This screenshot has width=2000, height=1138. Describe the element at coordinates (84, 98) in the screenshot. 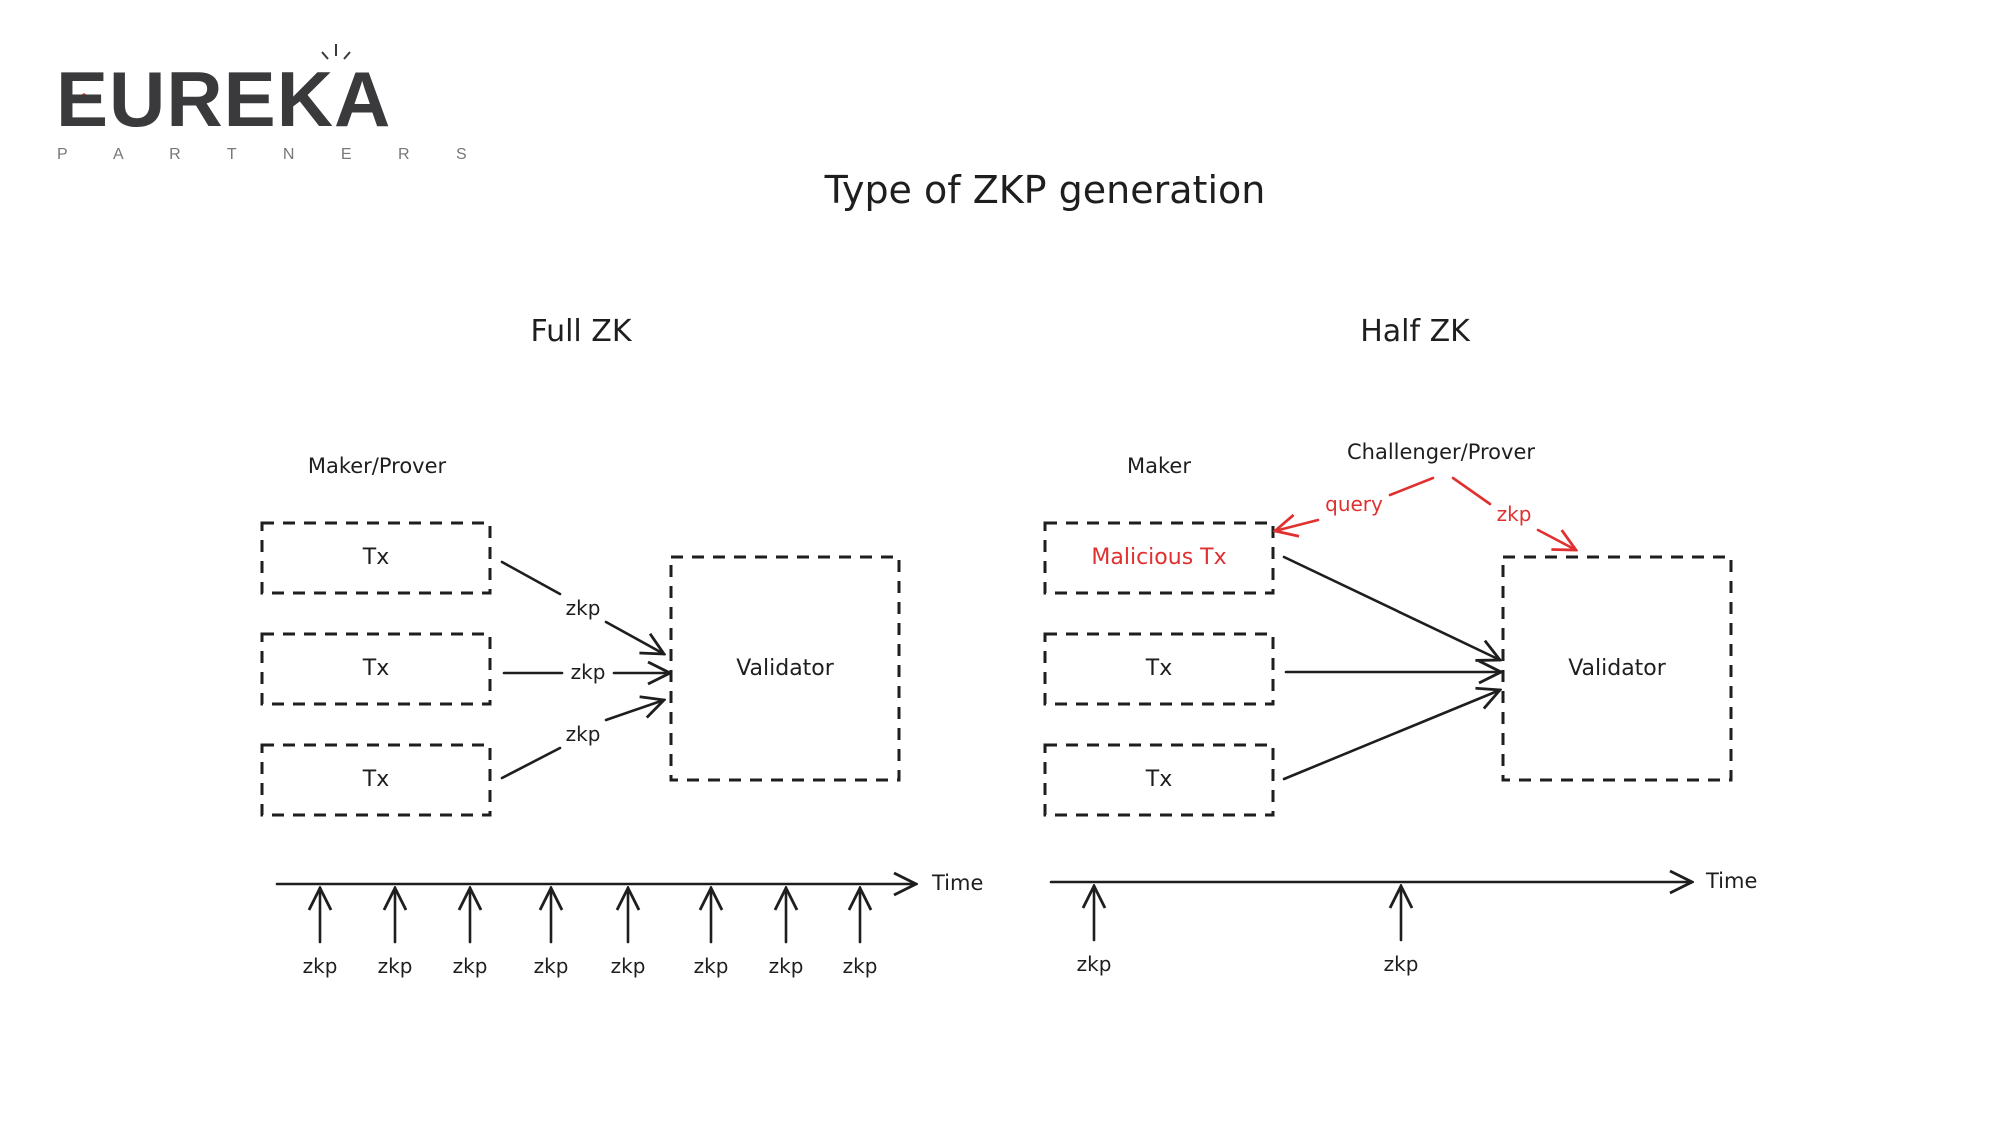

I see `logo-diamond-icon` at that location.